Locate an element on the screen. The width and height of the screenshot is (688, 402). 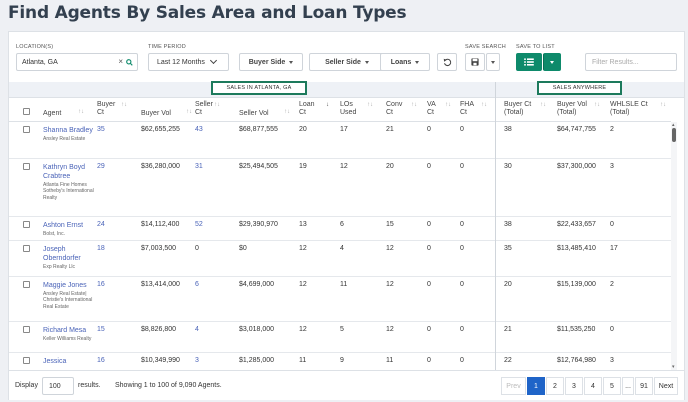
sort-desc-icon: ↓ is located at coordinates (327, 105).